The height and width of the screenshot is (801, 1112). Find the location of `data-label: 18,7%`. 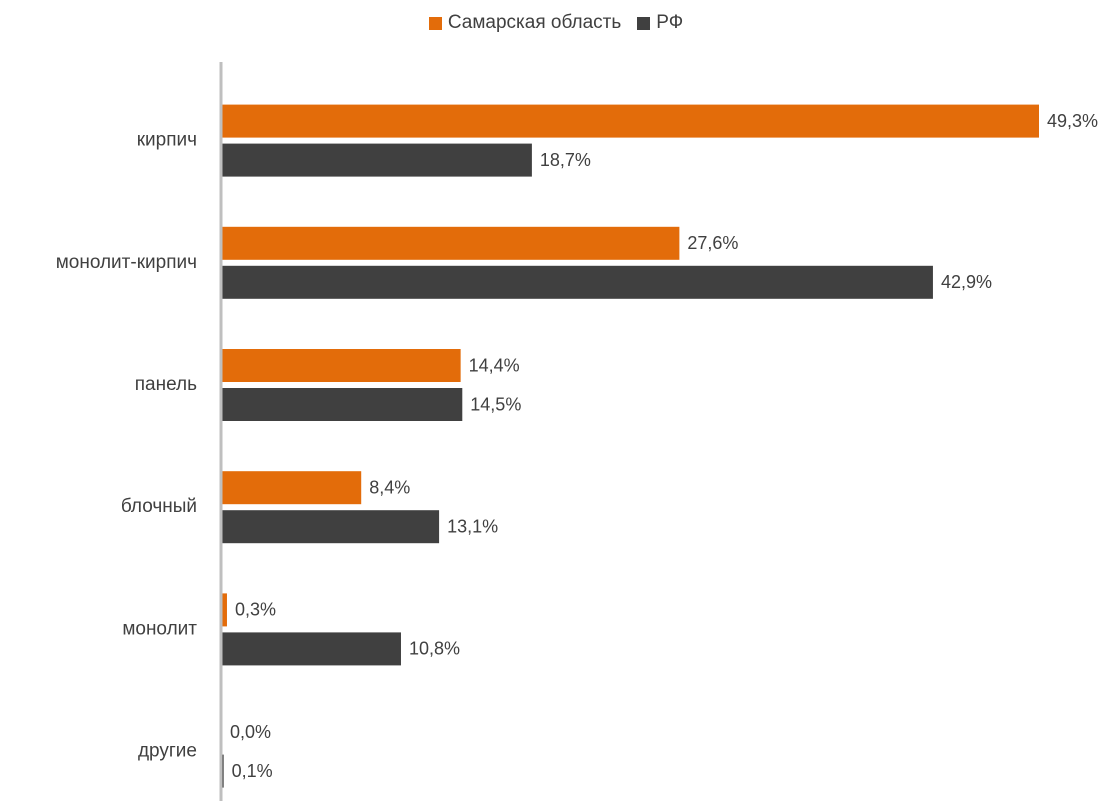

data-label: 18,7% is located at coordinates (565, 160).